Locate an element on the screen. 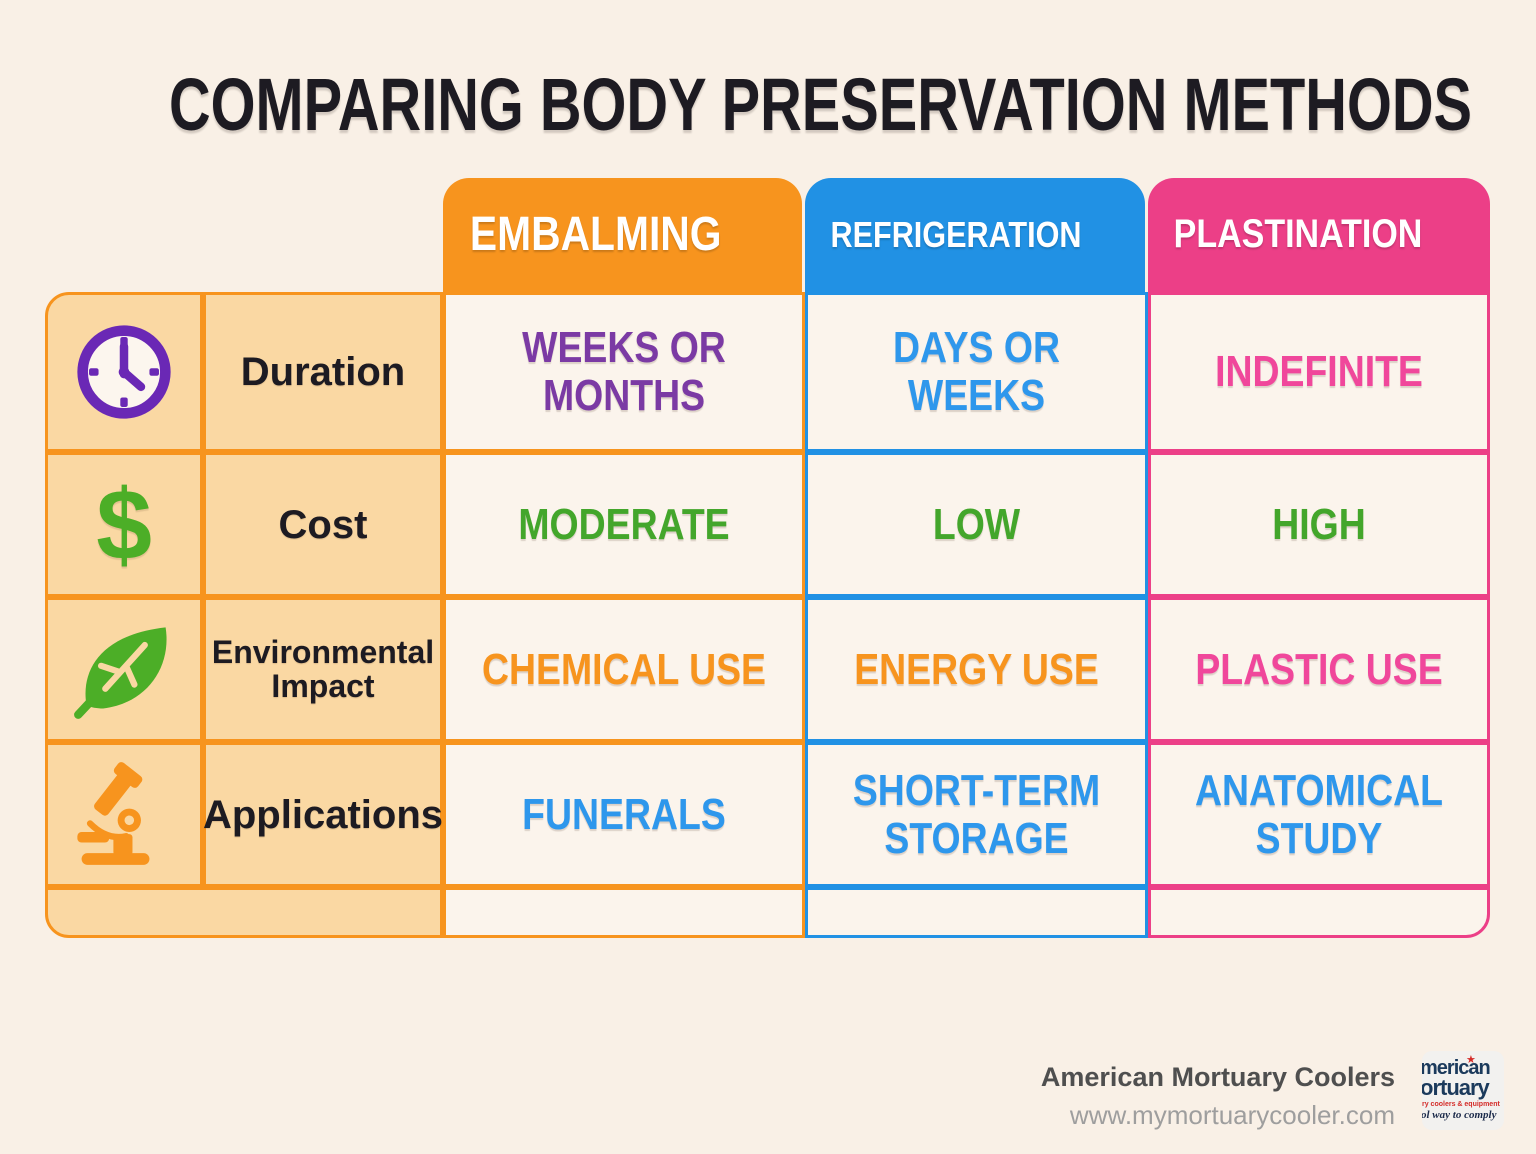 The image size is (1536, 1154). cell-value: DAYS OR WEEKS is located at coordinates (976, 371).